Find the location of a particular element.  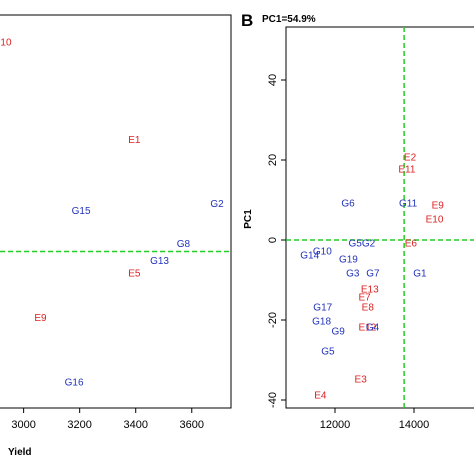

panel-b-point-label: E7 is located at coordinates (365, 298).